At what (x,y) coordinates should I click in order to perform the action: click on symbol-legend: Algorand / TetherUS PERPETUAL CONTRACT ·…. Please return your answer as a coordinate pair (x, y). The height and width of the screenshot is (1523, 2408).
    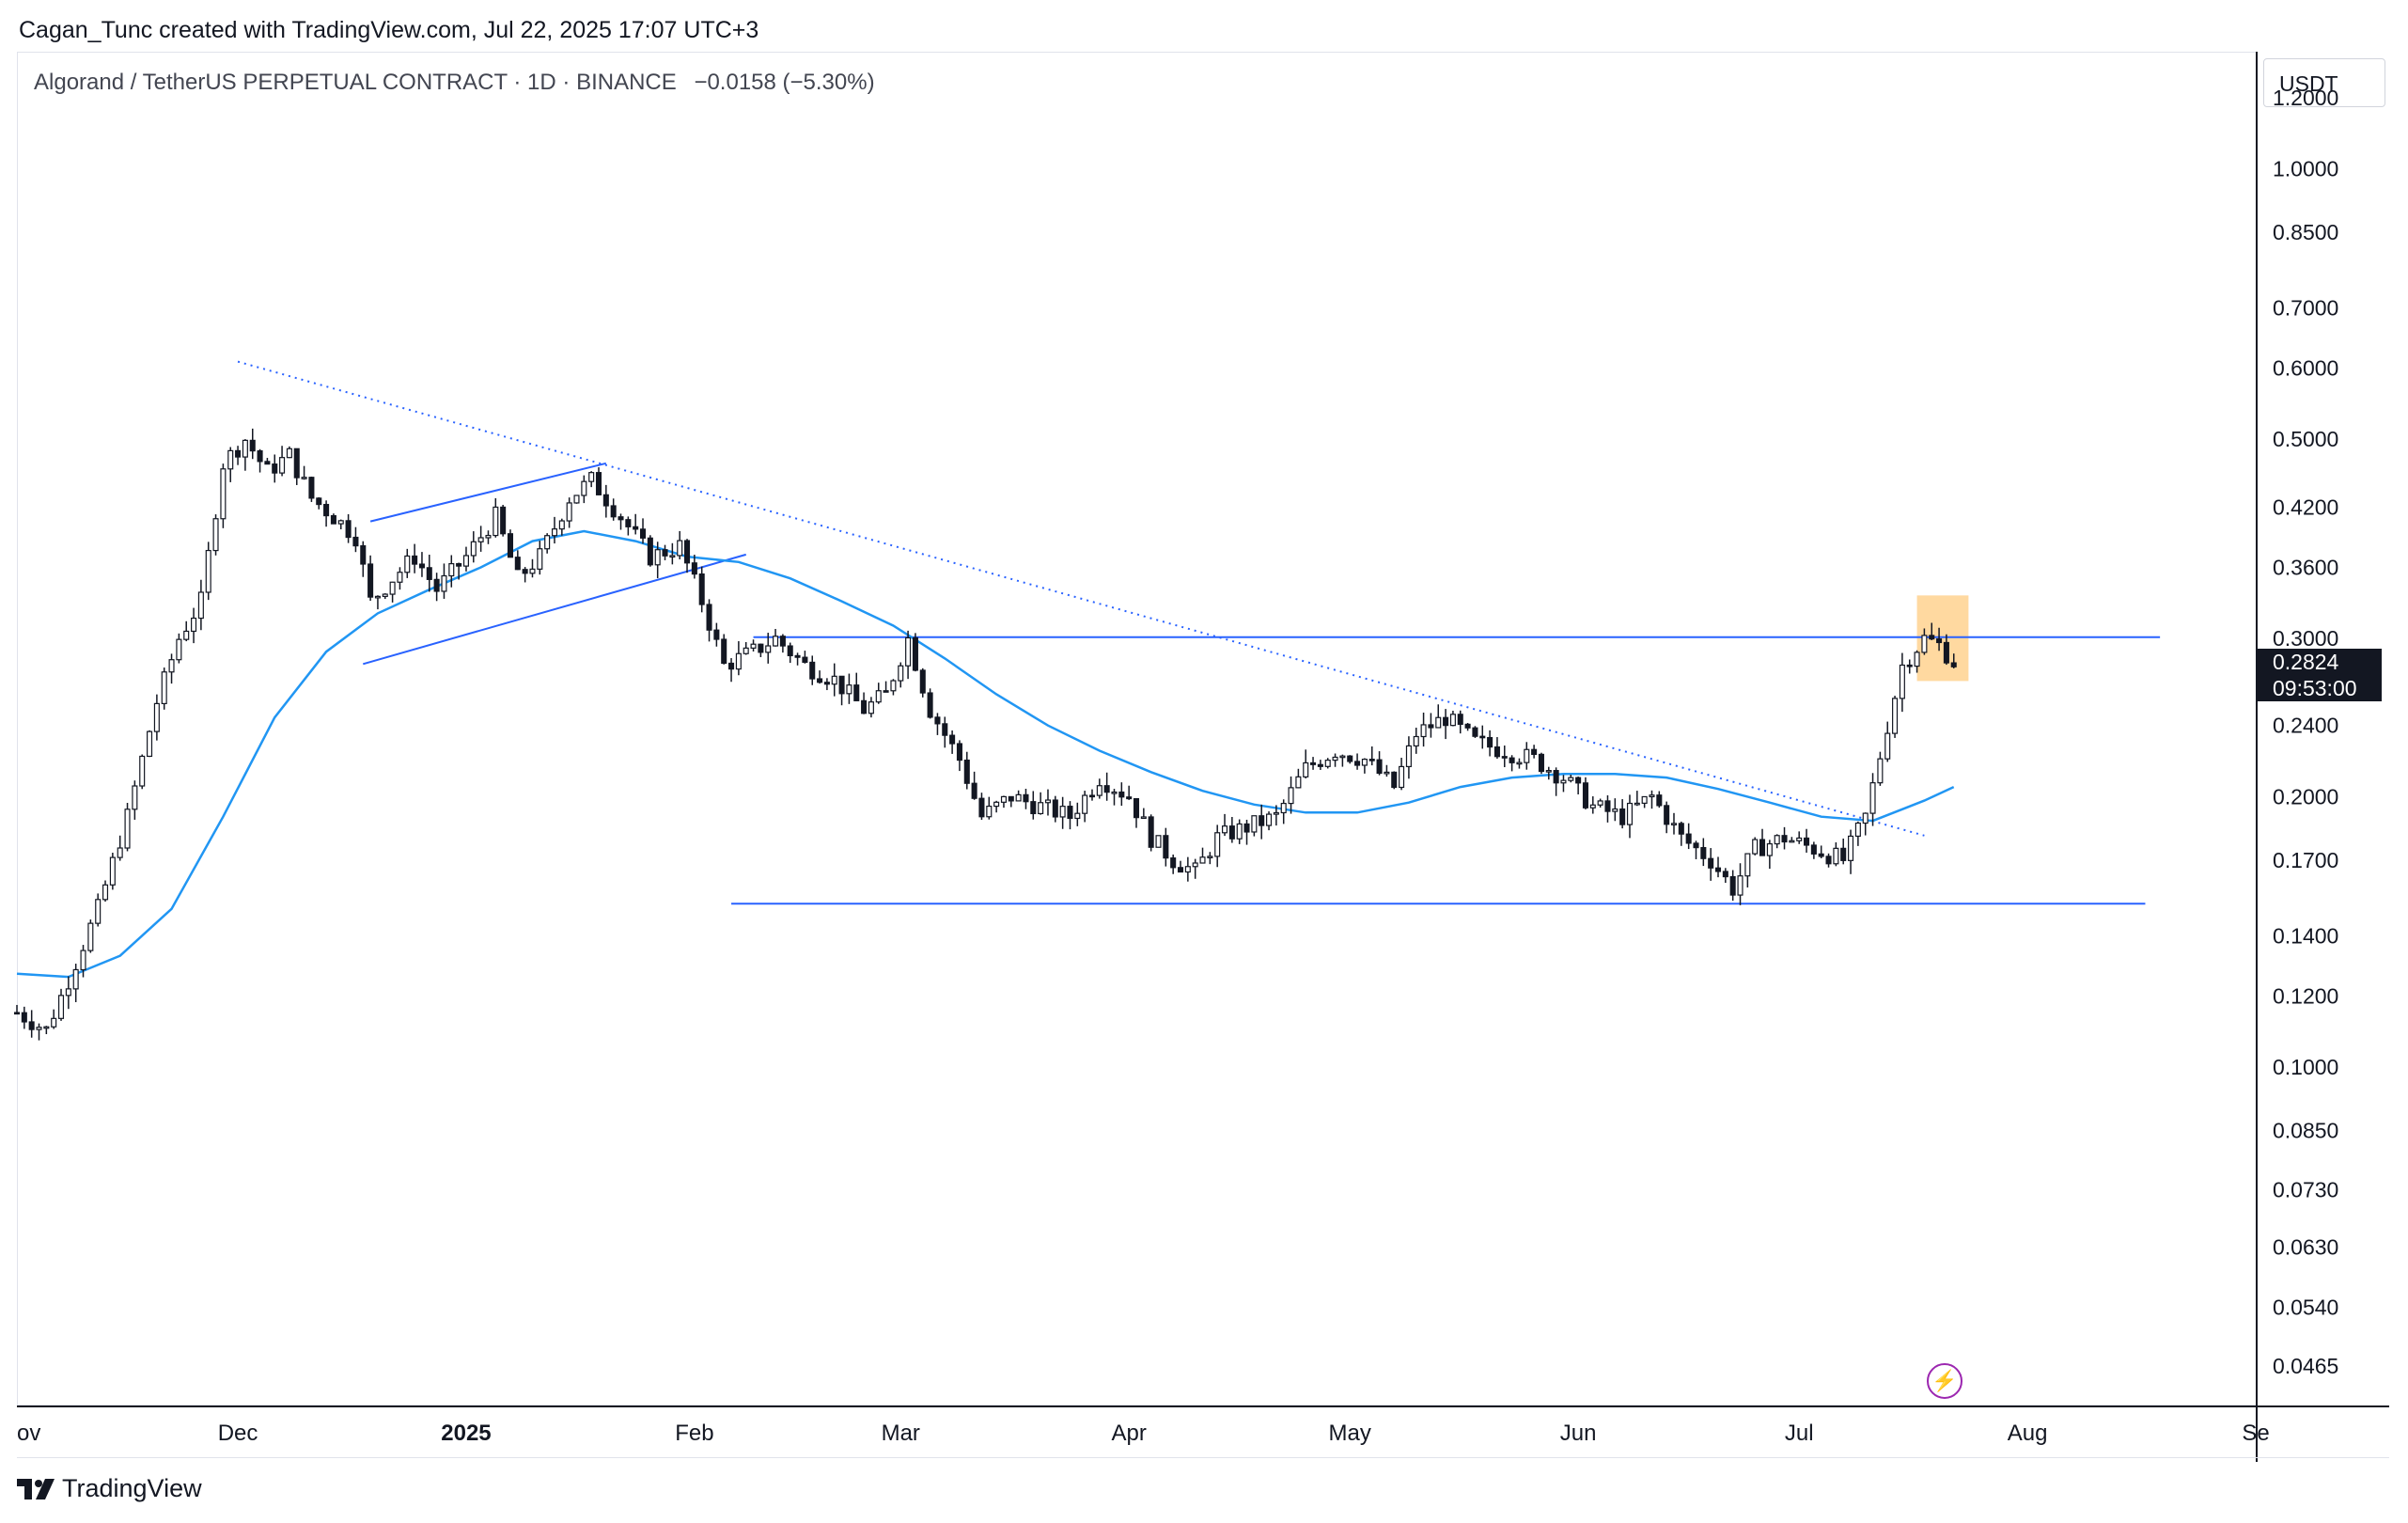
    Looking at the image, I should click on (454, 83).